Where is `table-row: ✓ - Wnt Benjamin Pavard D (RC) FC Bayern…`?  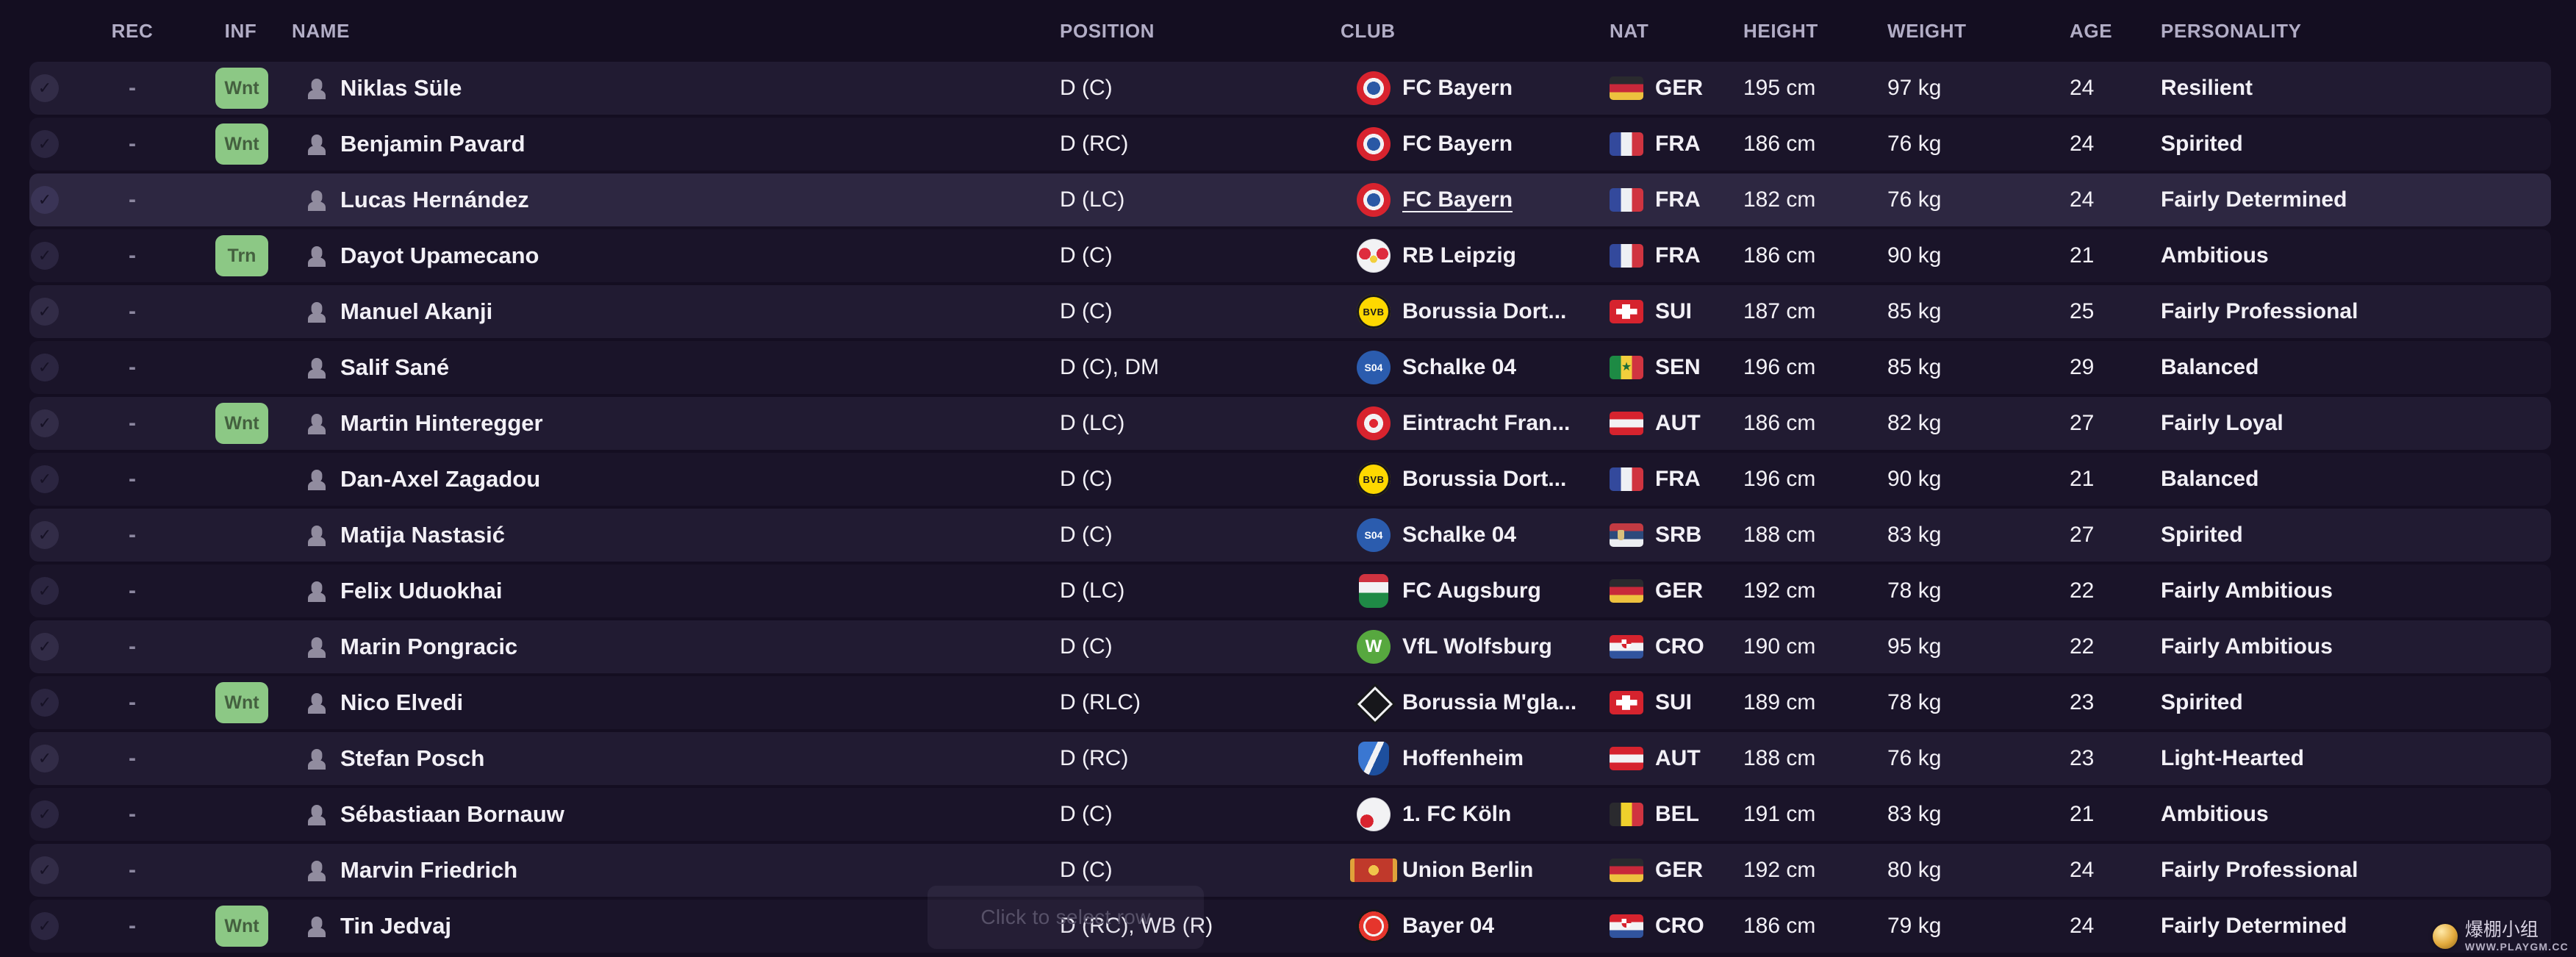 table-row: ✓ - Wnt Benjamin Pavard D (RC) FC Bayern… is located at coordinates (1290, 144).